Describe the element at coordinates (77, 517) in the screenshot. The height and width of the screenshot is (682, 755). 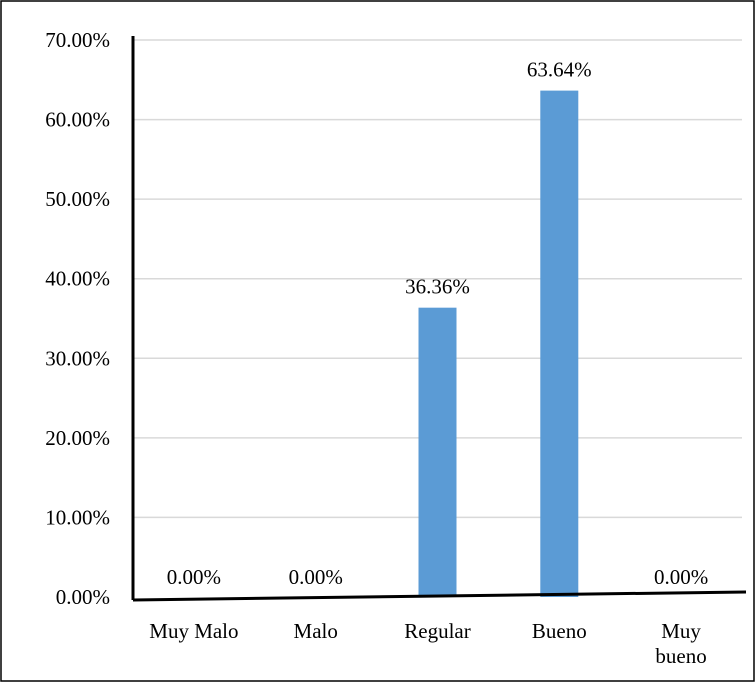
I see `y-tick-label: 10.00%` at that location.